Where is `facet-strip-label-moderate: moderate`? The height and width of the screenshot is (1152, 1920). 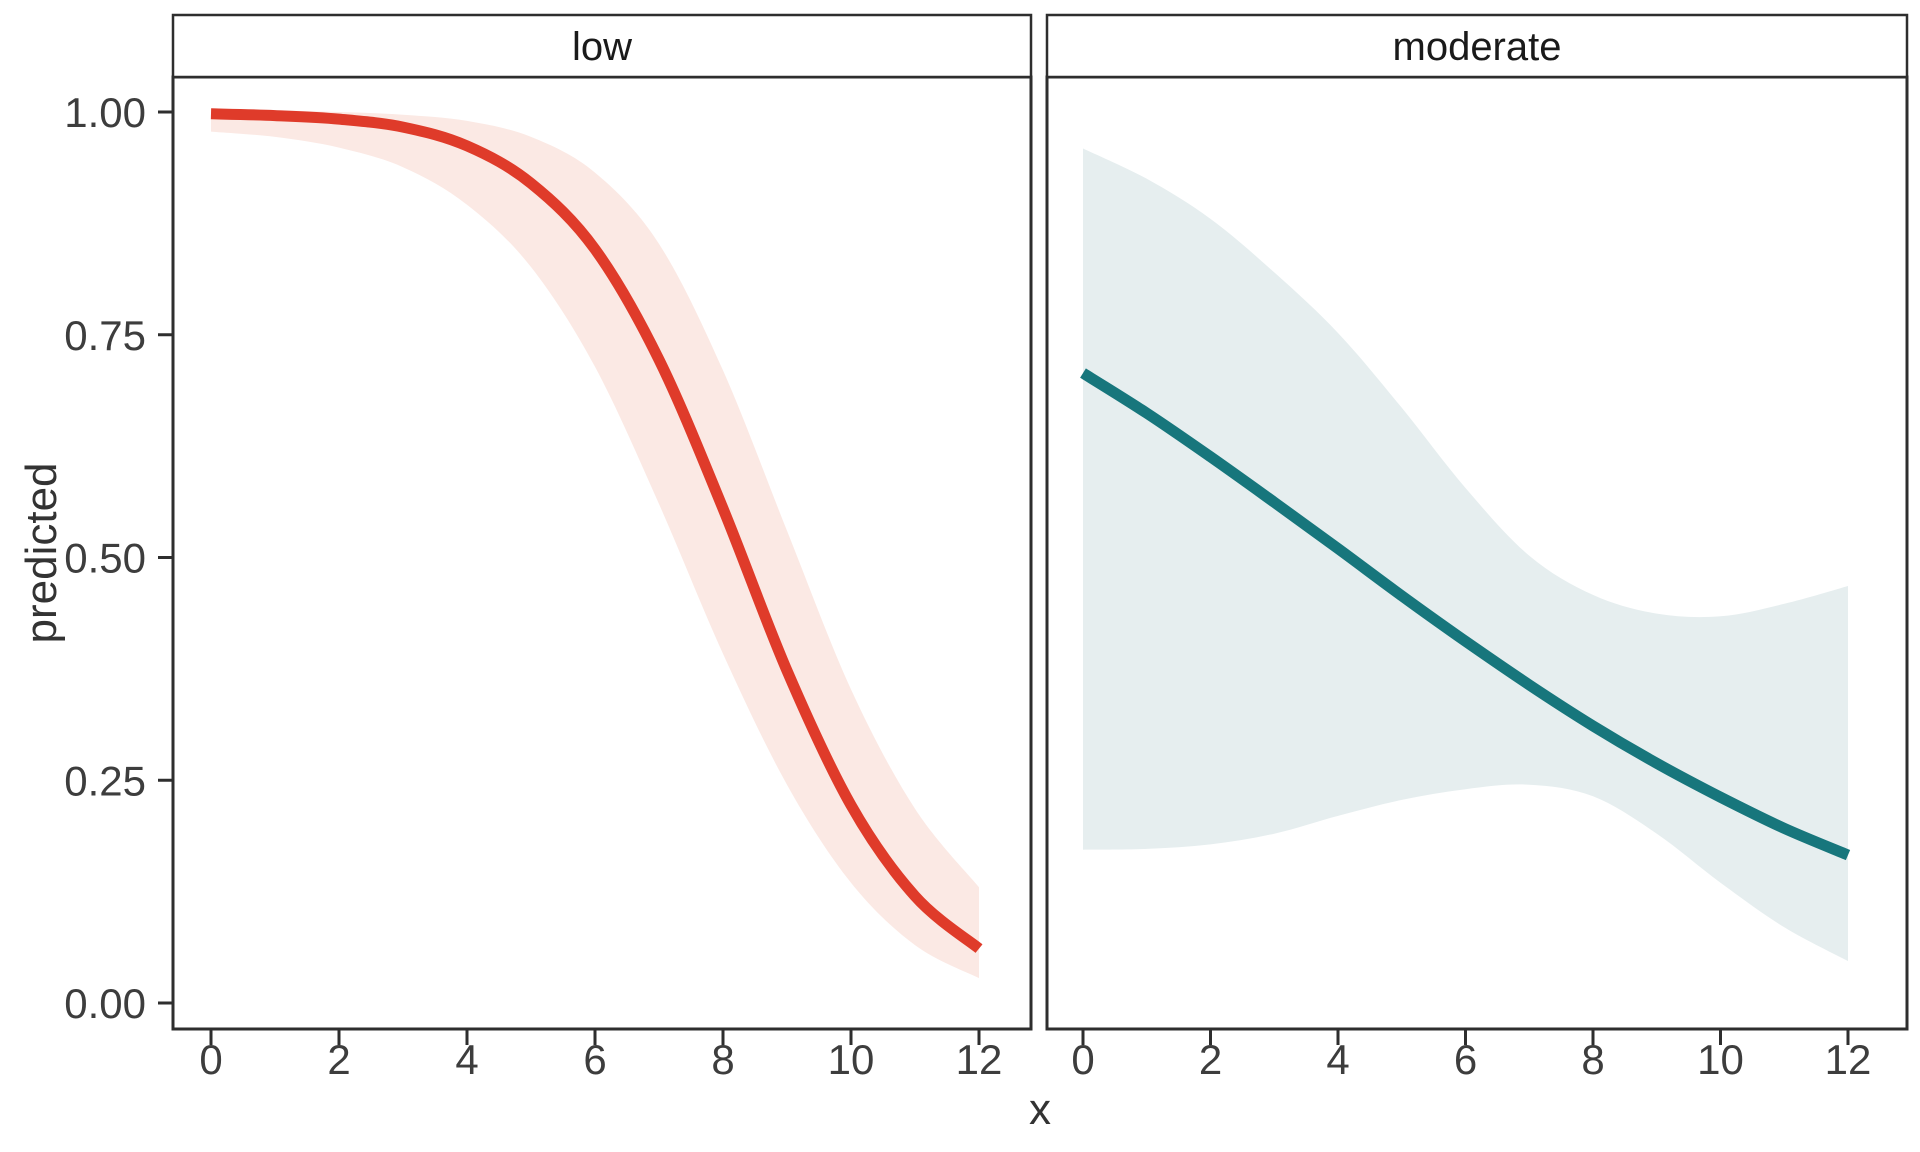 facet-strip-label-moderate: moderate is located at coordinates (1477, 47).